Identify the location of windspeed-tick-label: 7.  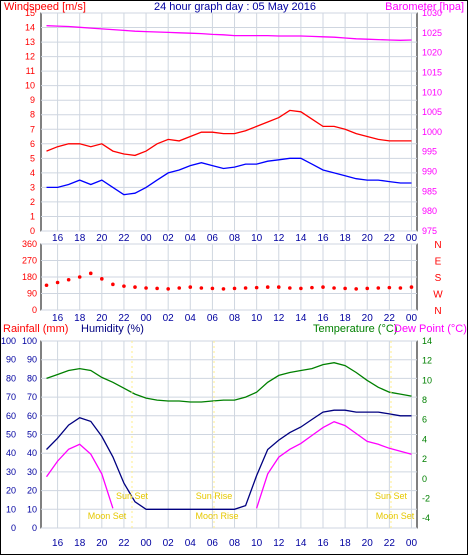
(32, 129).